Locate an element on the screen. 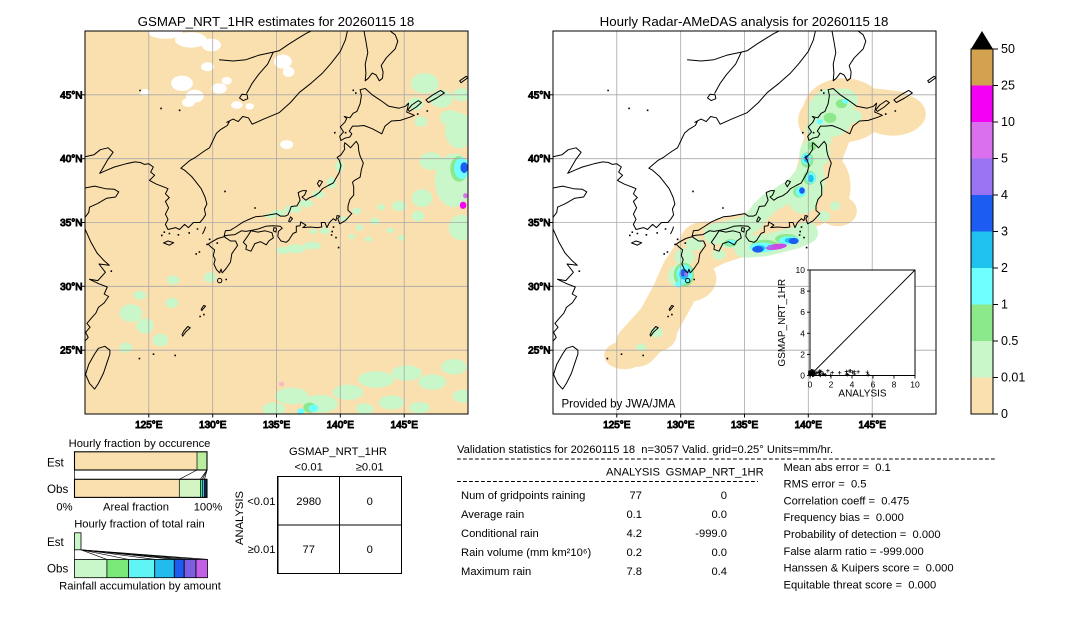  svg-text: 0.5 is located at coordinates (1009, 341).